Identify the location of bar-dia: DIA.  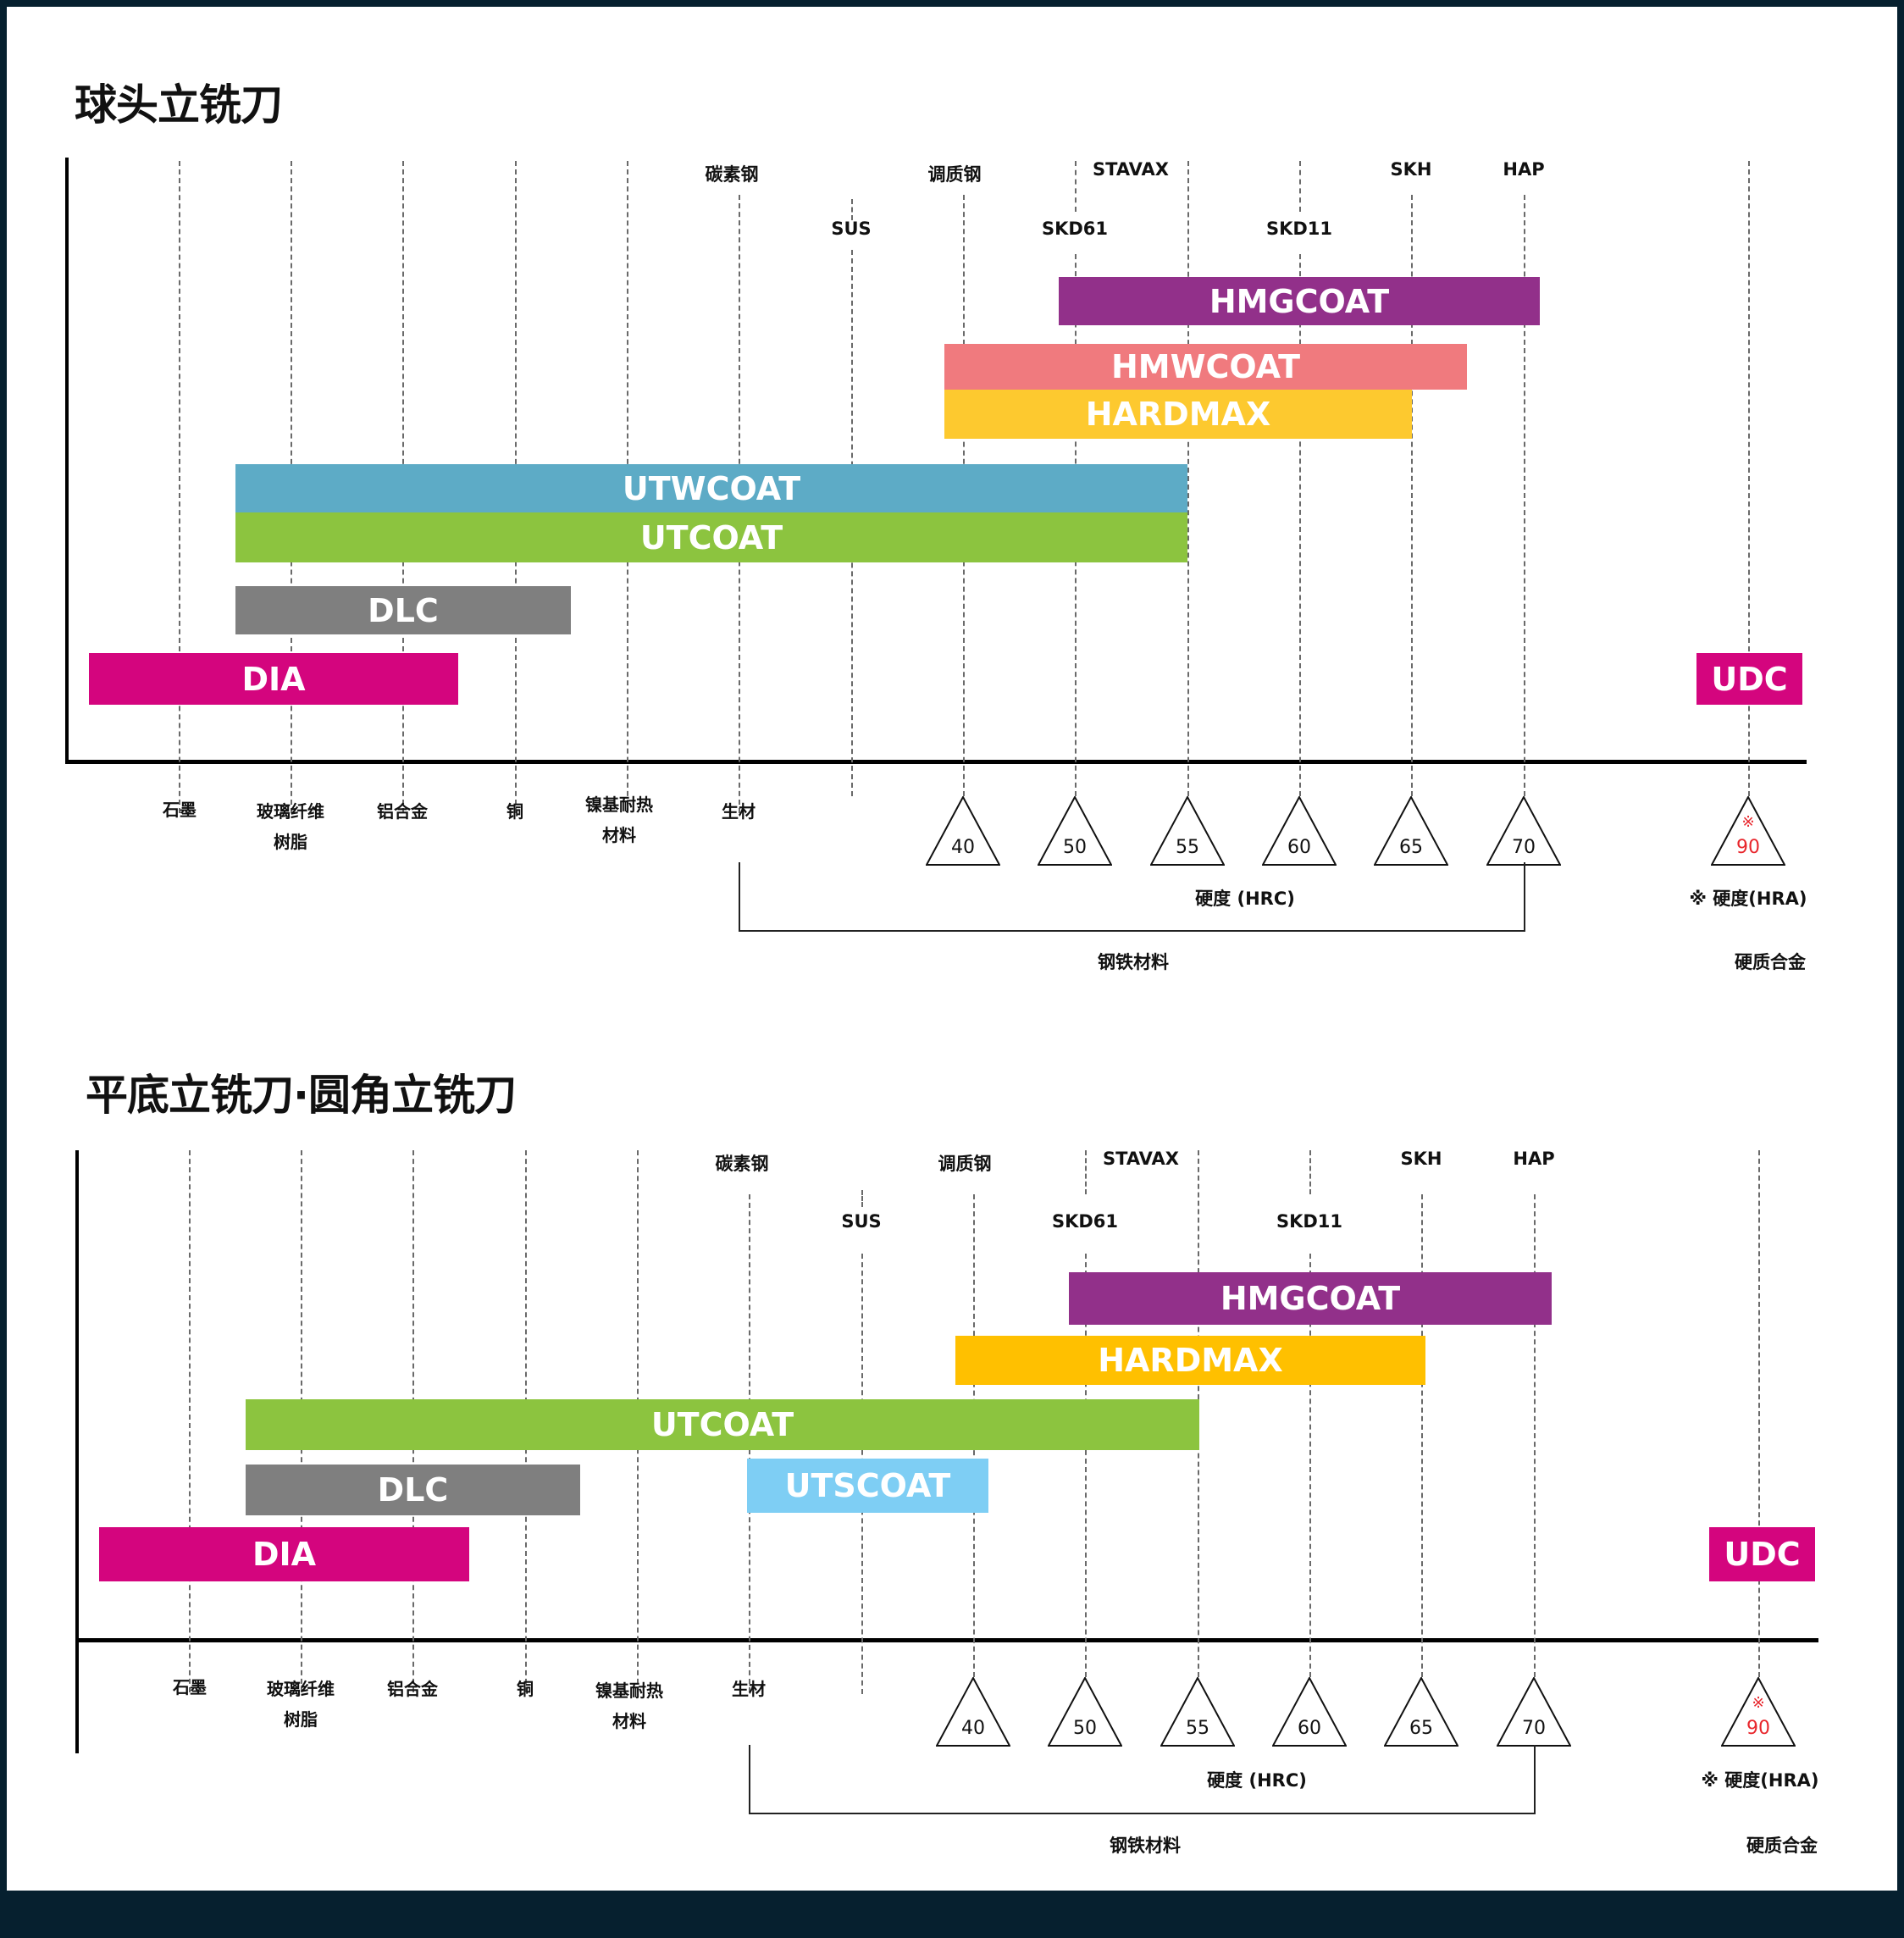
(284, 1554).